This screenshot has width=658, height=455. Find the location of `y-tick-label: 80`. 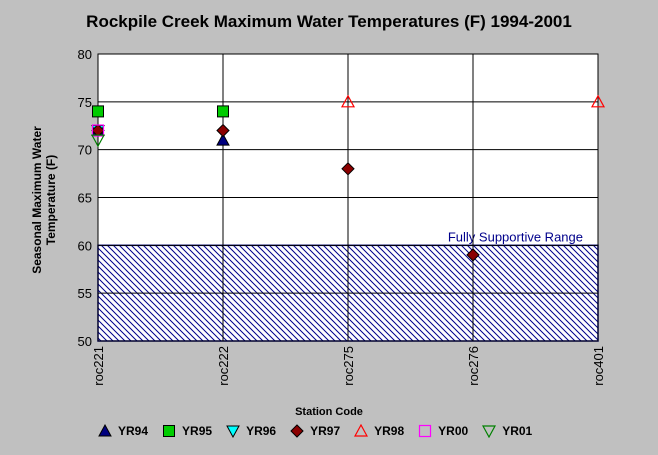

y-tick-label: 80 is located at coordinates (85, 54).